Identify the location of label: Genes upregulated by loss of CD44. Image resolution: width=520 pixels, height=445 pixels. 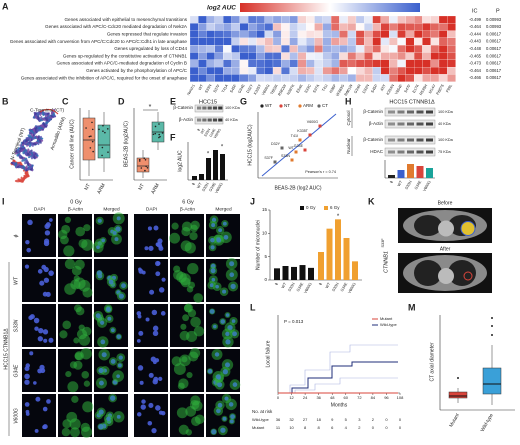
(150, 48).